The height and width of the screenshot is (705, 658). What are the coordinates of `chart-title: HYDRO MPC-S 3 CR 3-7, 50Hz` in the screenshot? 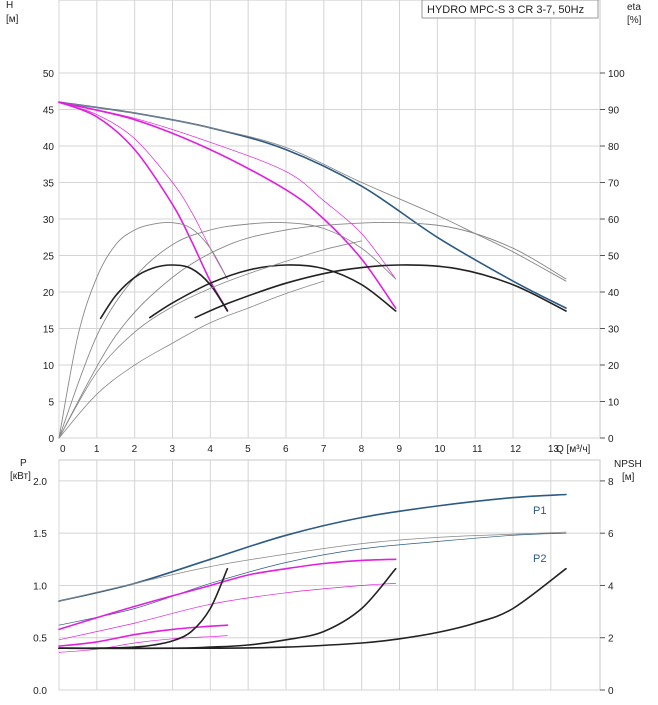 It's located at (505, 10).